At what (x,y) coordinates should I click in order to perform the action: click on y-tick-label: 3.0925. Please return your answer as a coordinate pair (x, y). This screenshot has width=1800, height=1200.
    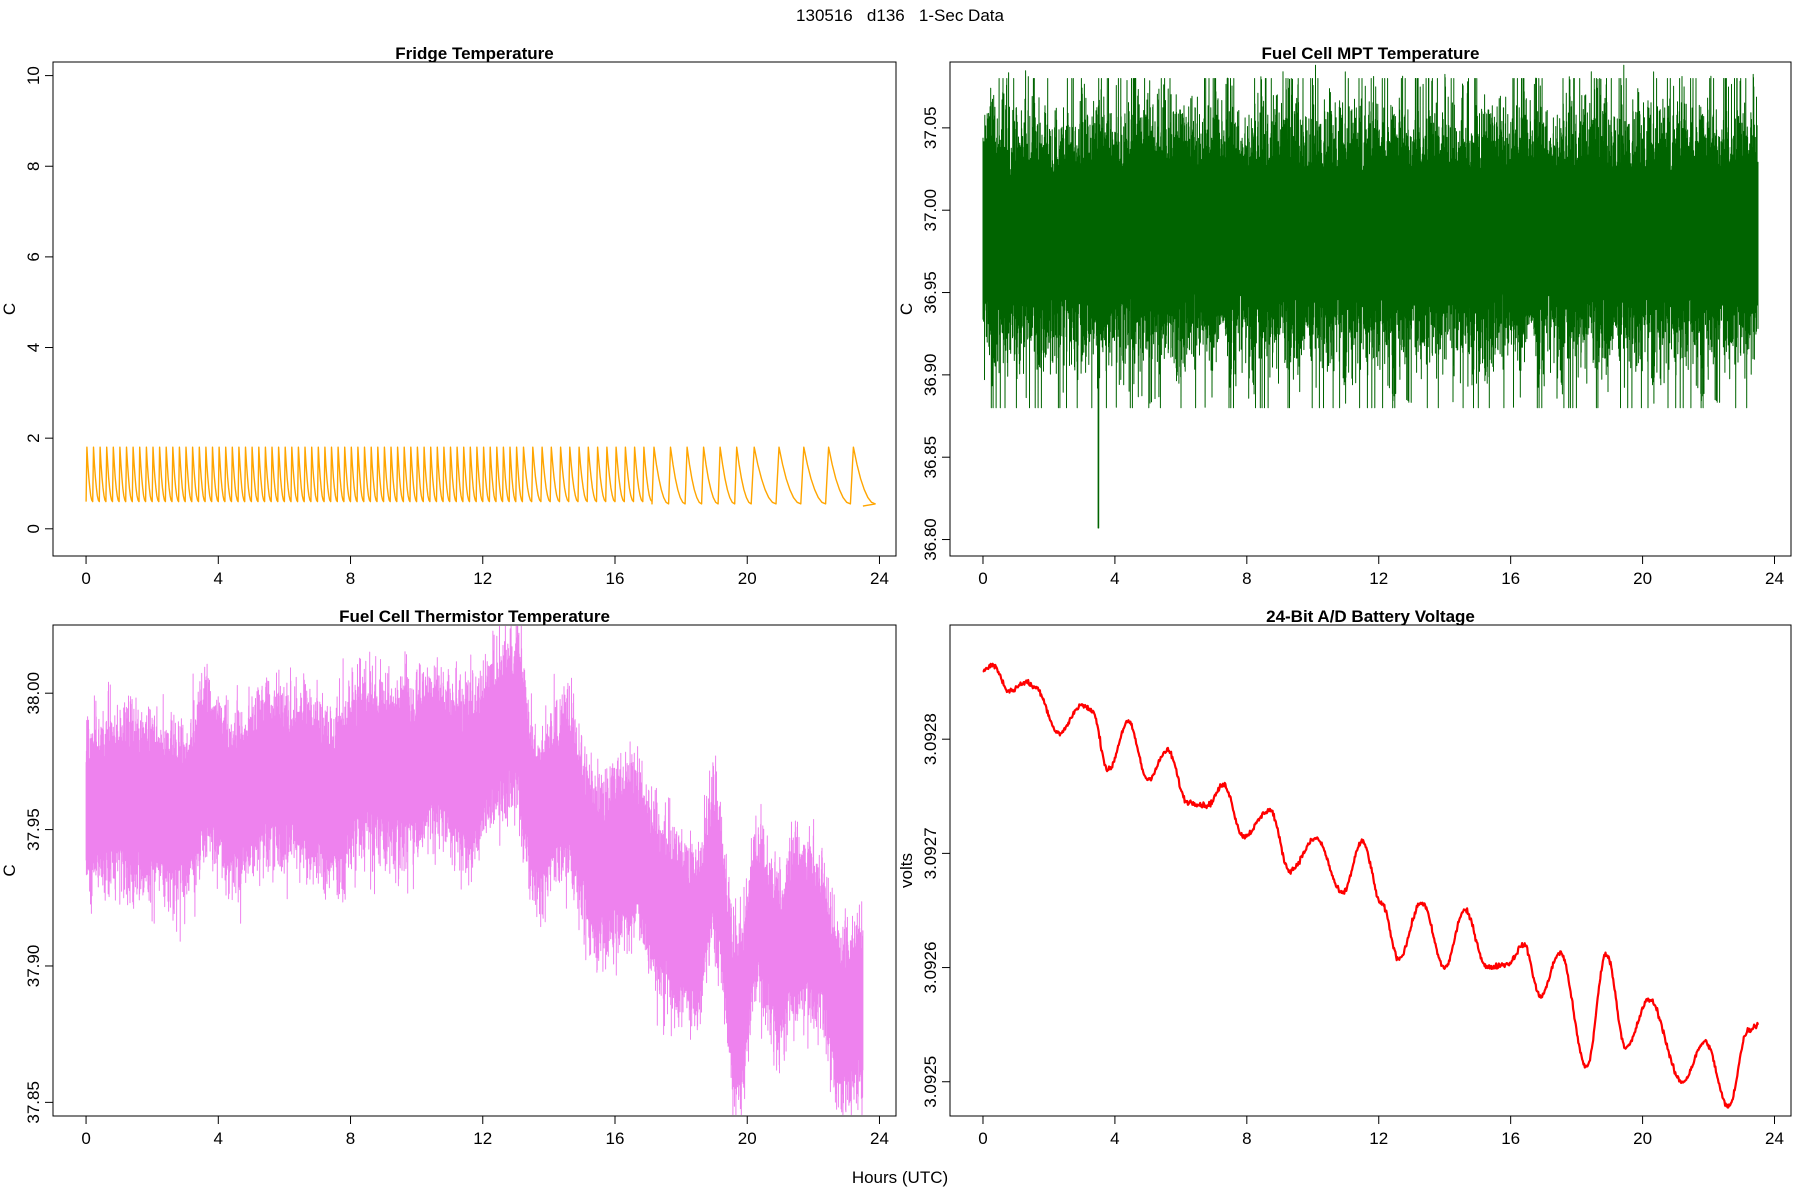
    Looking at the image, I should click on (930, 1082).